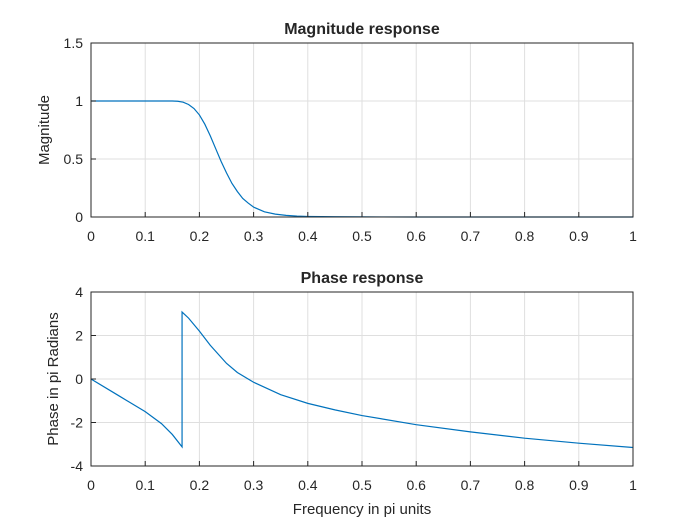  What do you see at coordinates (633, 236) in the screenshot?
I see `magnitude-xtick-label: 1` at bounding box center [633, 236].